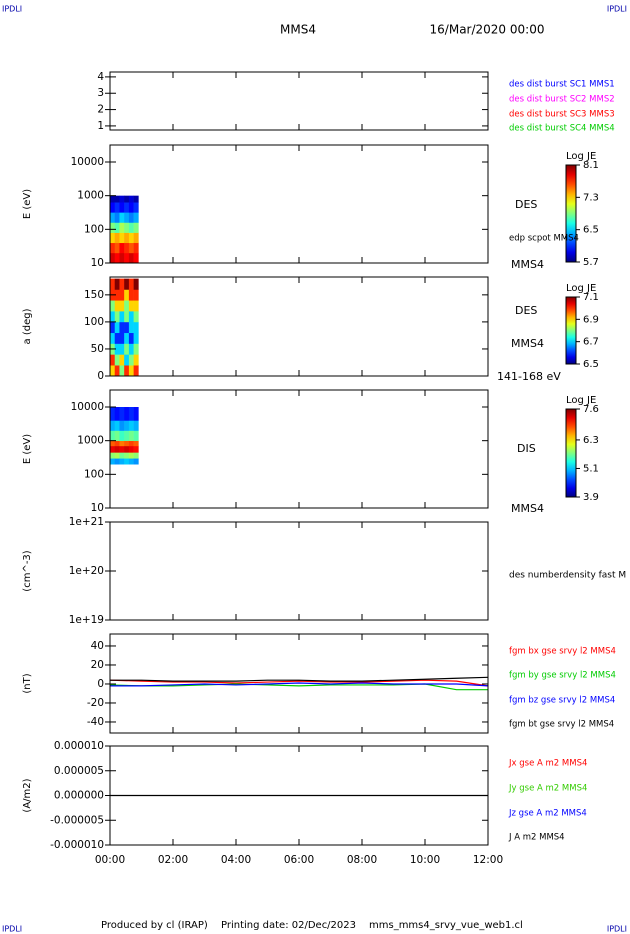 This screenshot has height=934, width=630. I want to click on footer-date: Printing date: 02/Dec/2023, so click(288, 925).